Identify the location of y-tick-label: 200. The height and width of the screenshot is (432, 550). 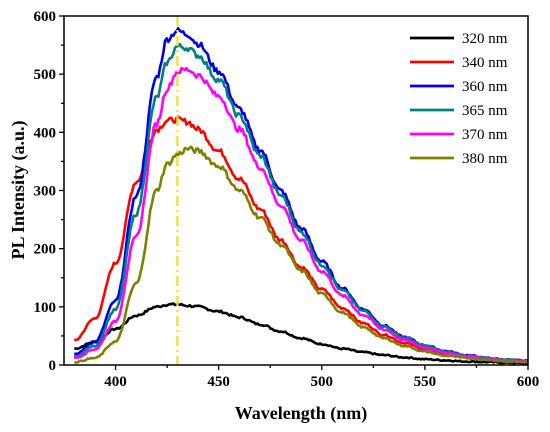
(45, 250).